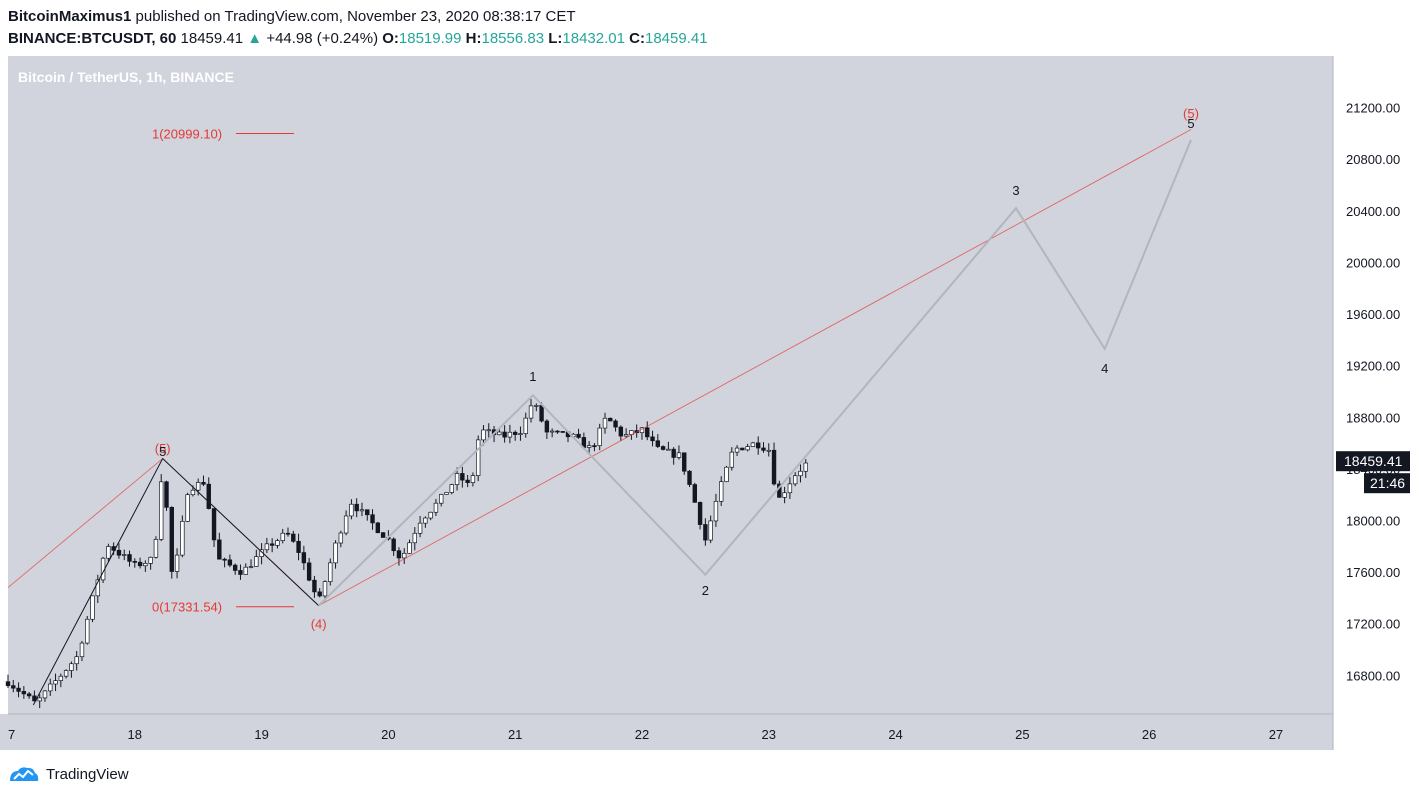  I want to click on author-name: BitcoinMaximus1, so click(70, 16).